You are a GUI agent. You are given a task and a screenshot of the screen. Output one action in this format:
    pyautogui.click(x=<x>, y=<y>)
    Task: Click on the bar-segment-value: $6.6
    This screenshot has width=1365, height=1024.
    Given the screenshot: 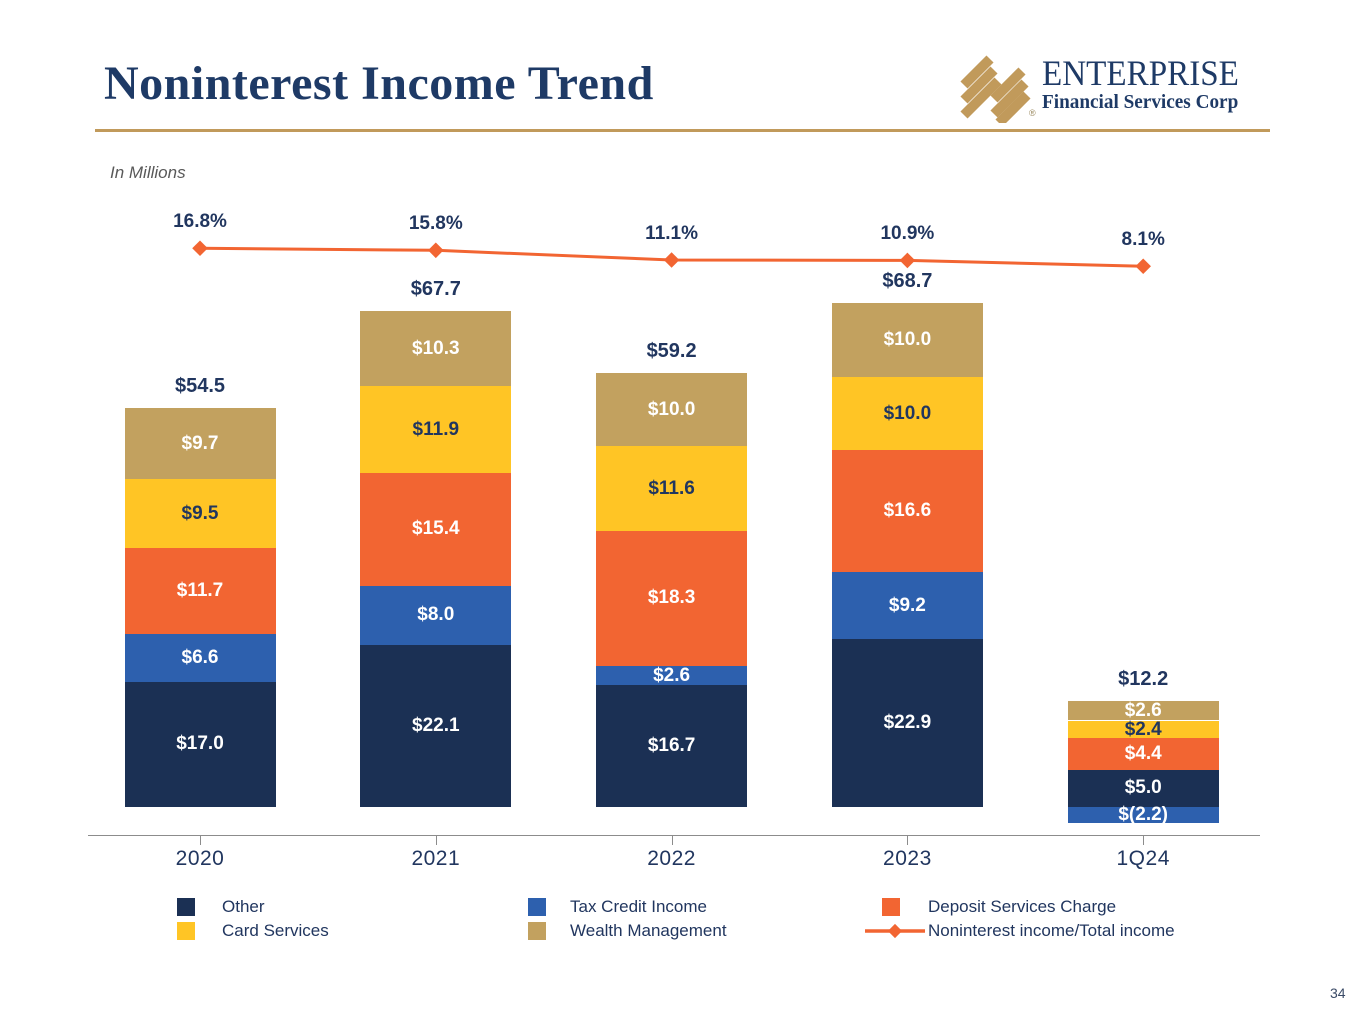 What is the action you would take?
    pyautogui.click(x=200, y=657)
    